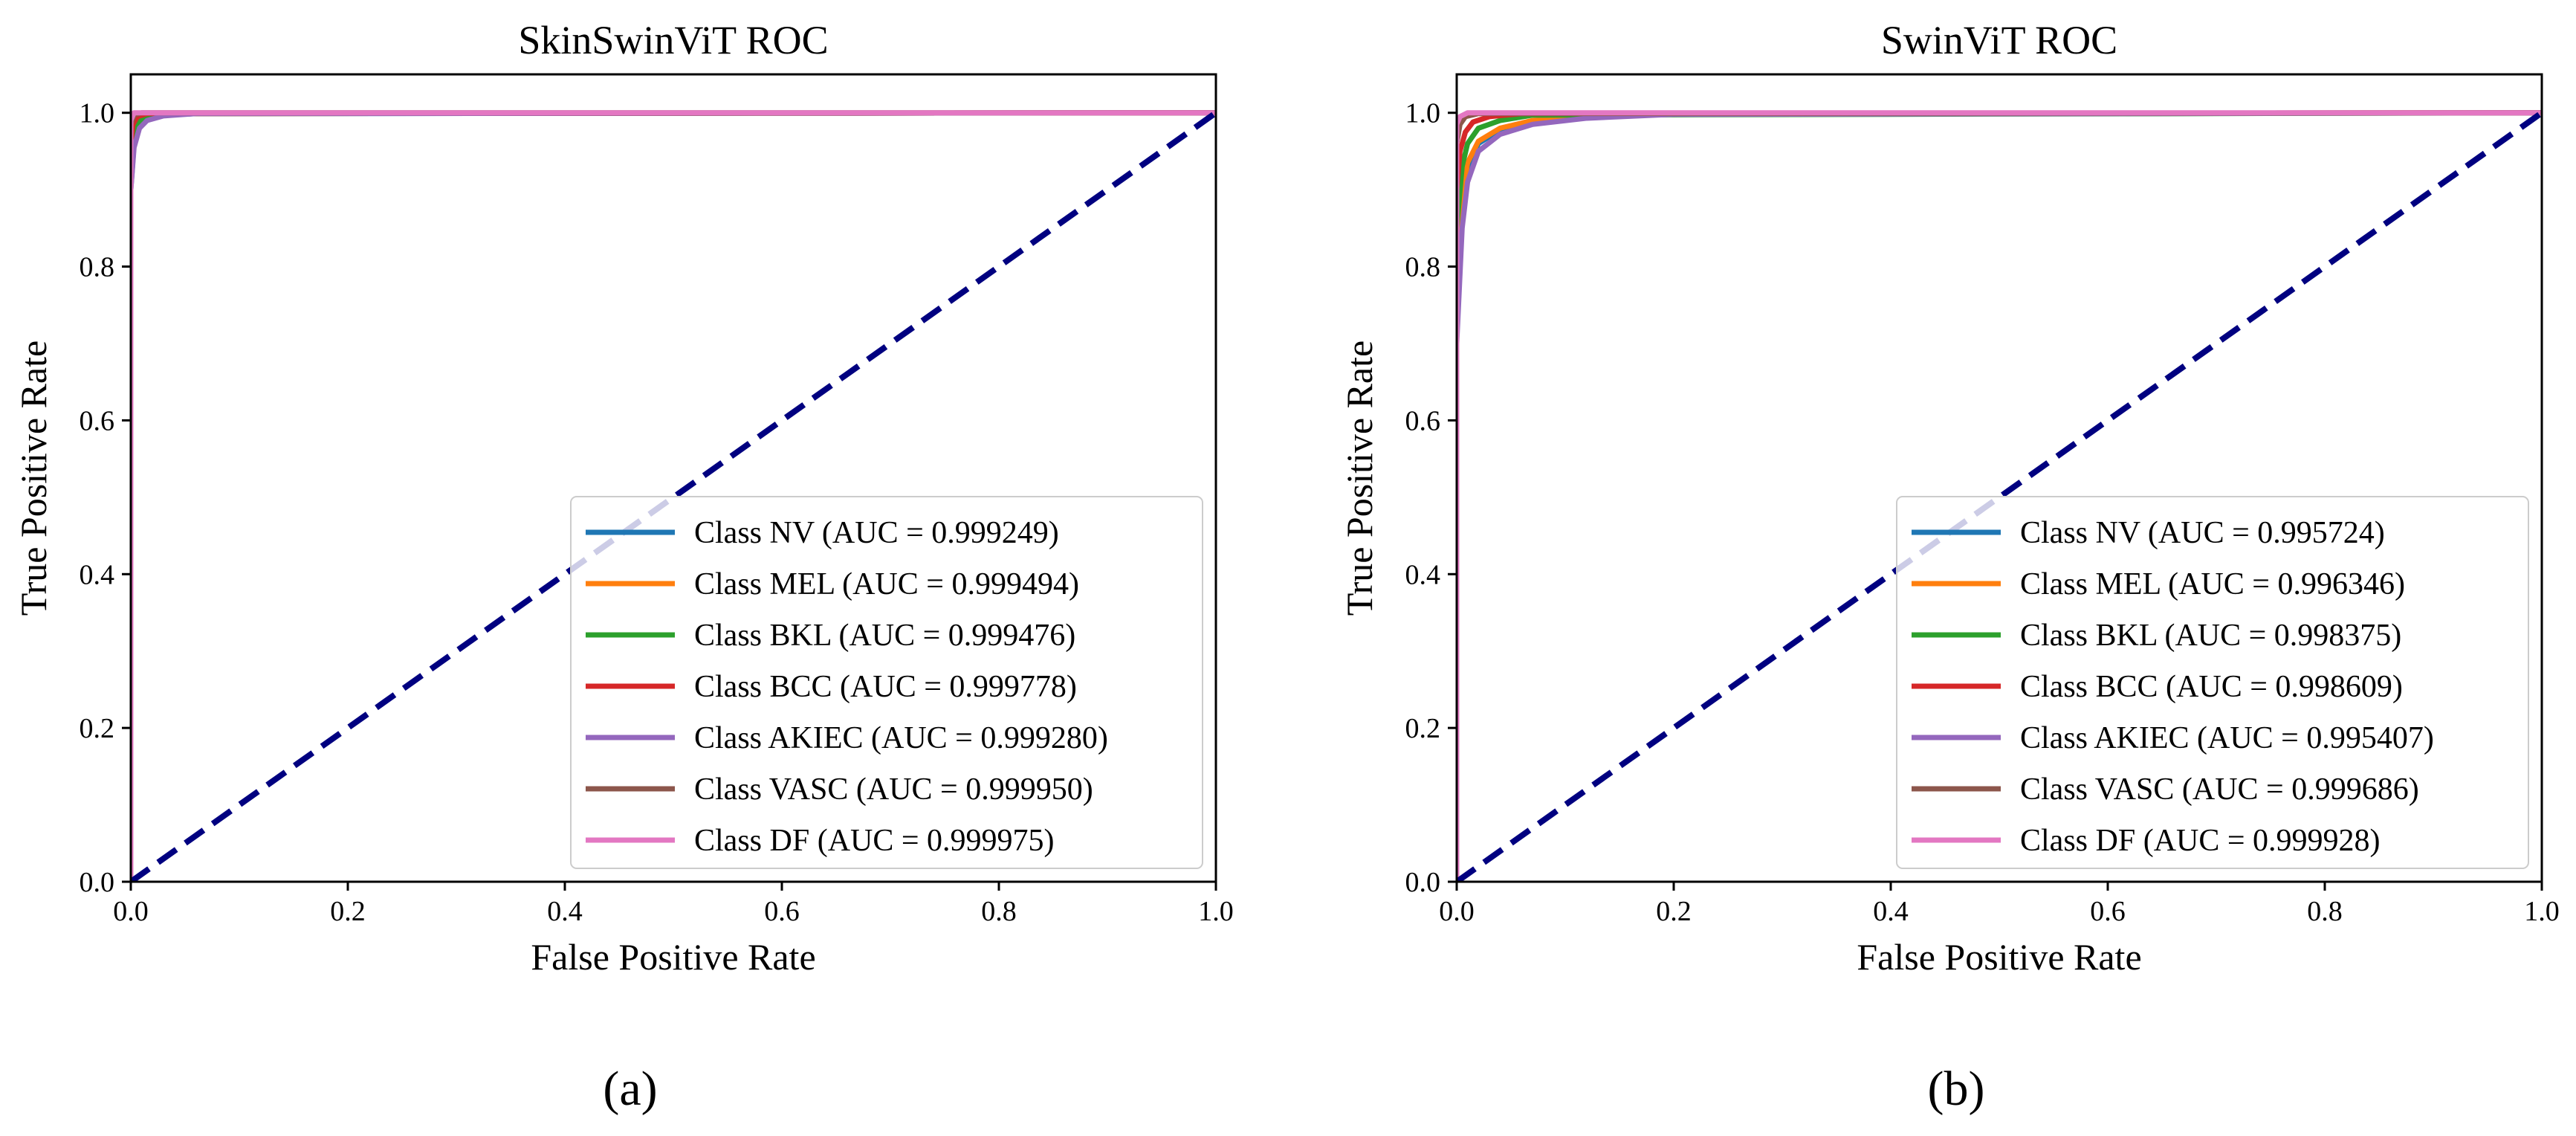 Image resolution: width=2576 pixels, height=1136 pixels. I want to click on legend-entry-label: Class AKIEC (AUC = 0.999280), so click(901, 738).